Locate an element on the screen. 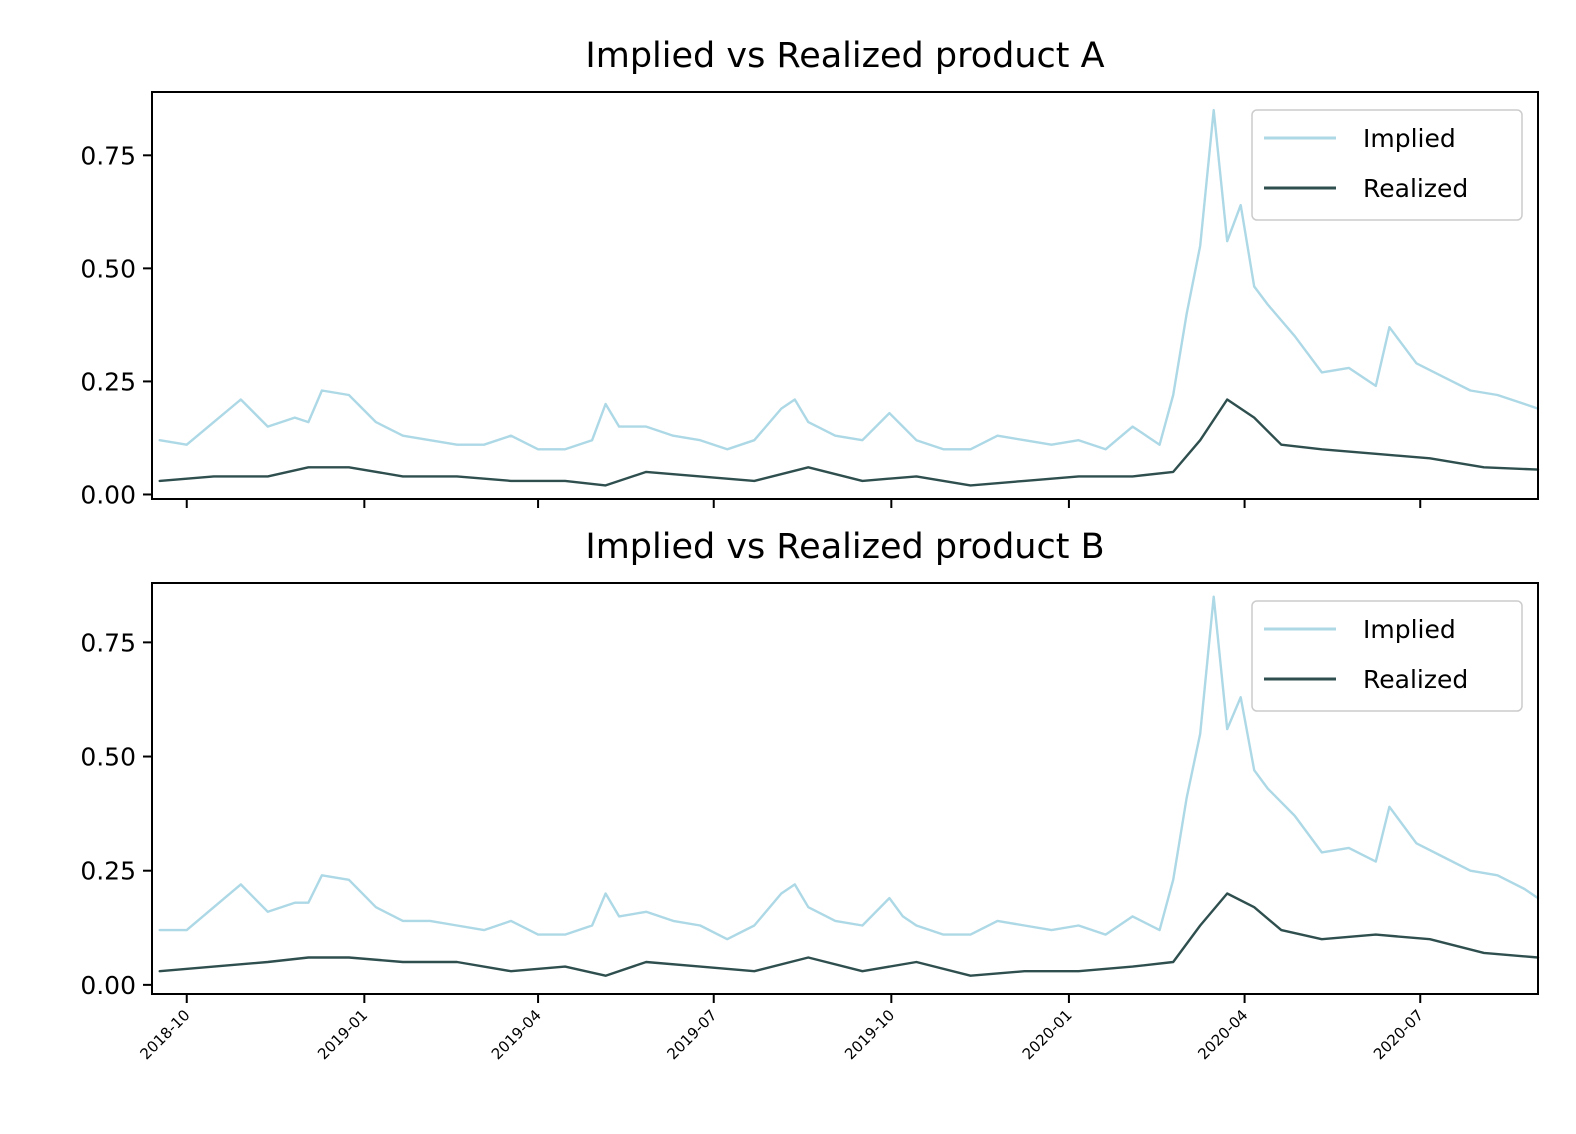  x-axis is located at coordinates (803, 503).